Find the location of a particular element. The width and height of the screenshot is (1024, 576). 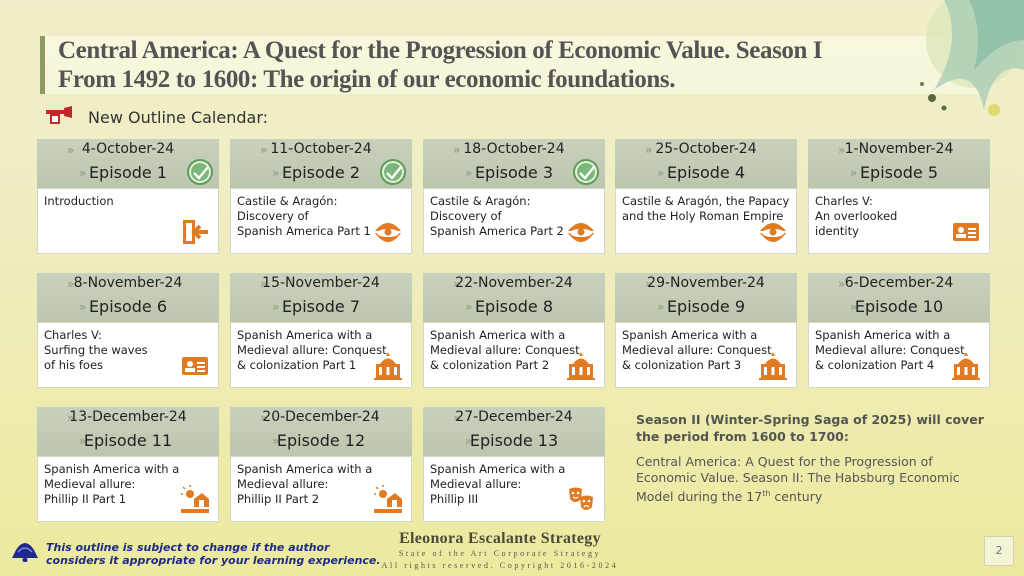

episode-title: Episode 5 is located at coordinates (899, 172).